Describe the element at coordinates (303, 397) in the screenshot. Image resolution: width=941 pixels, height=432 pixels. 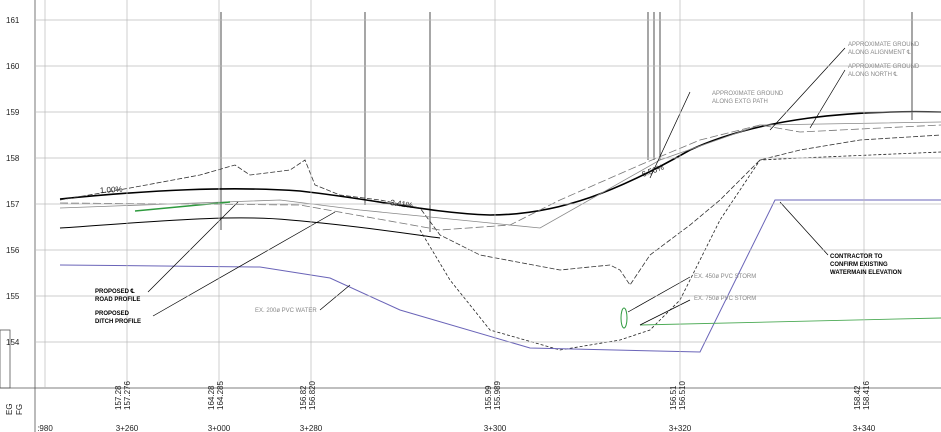
I see `station-value: 156.82` at that location.